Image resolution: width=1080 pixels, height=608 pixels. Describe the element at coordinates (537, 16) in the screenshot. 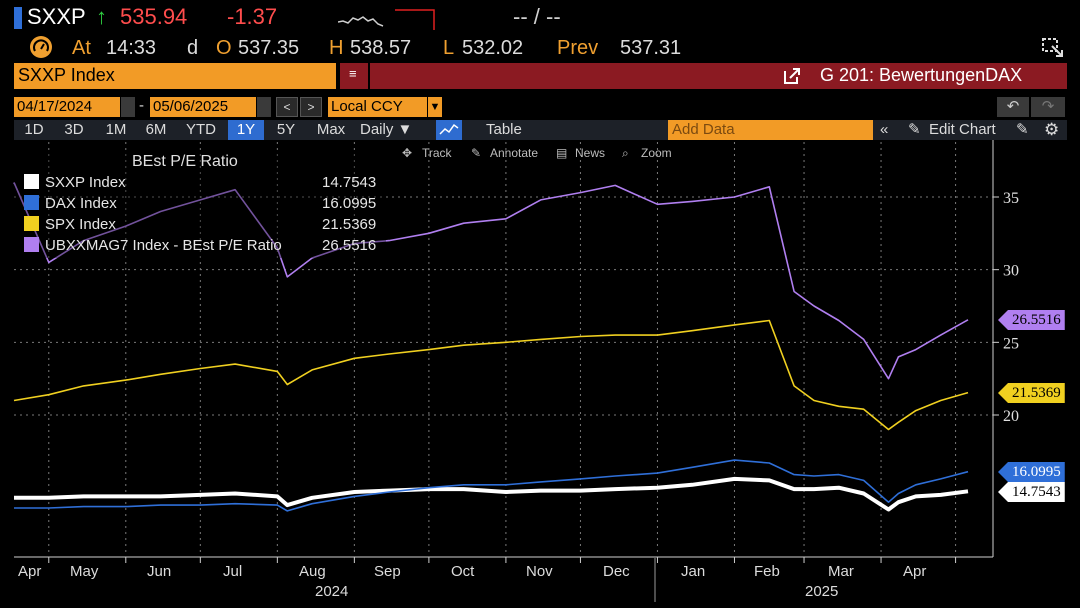

I see `bid-ask-placeholder: -- / --` at that location.